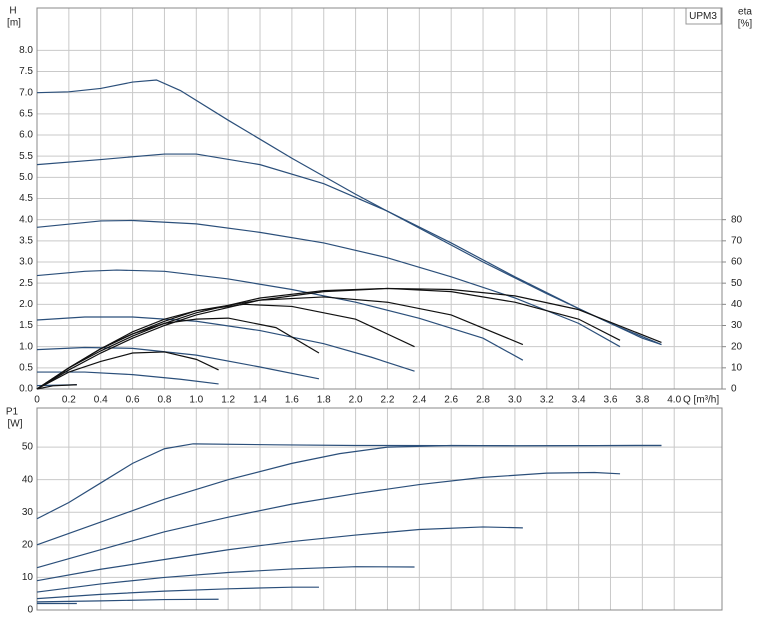 The height and width of the screenshot is (624, 762). Describe the element at coordinates (737, 219) in the screenshot. I see `y2-tick-label: 80` at that location.